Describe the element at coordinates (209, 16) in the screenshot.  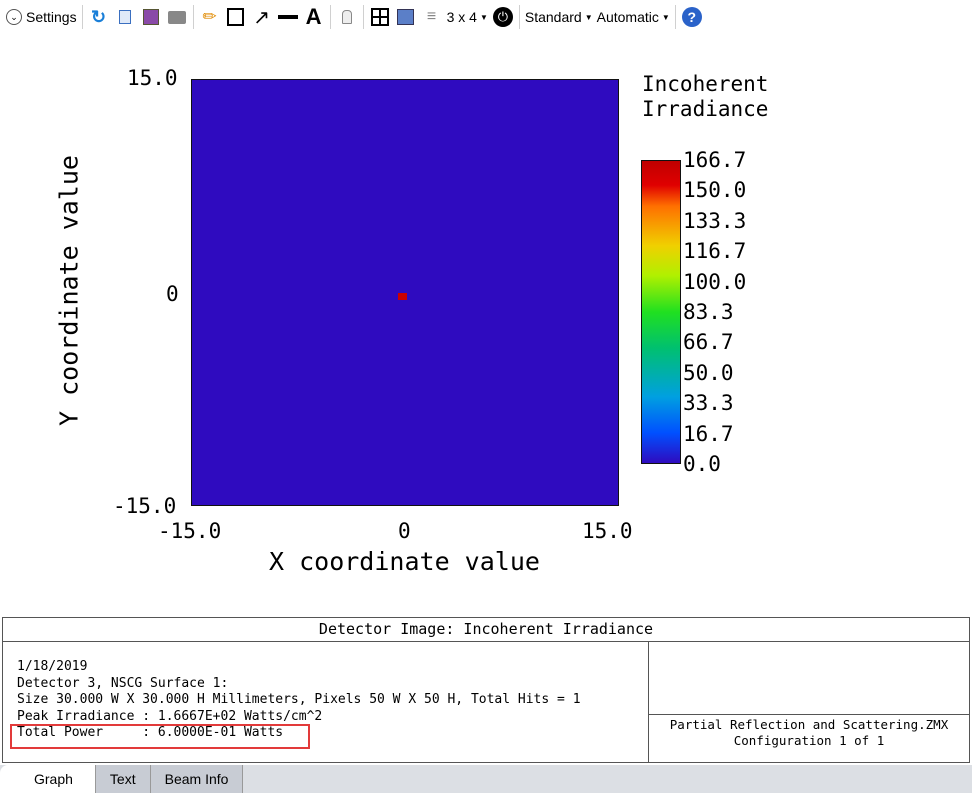
I see `pencil-icon: ✏` at that location.